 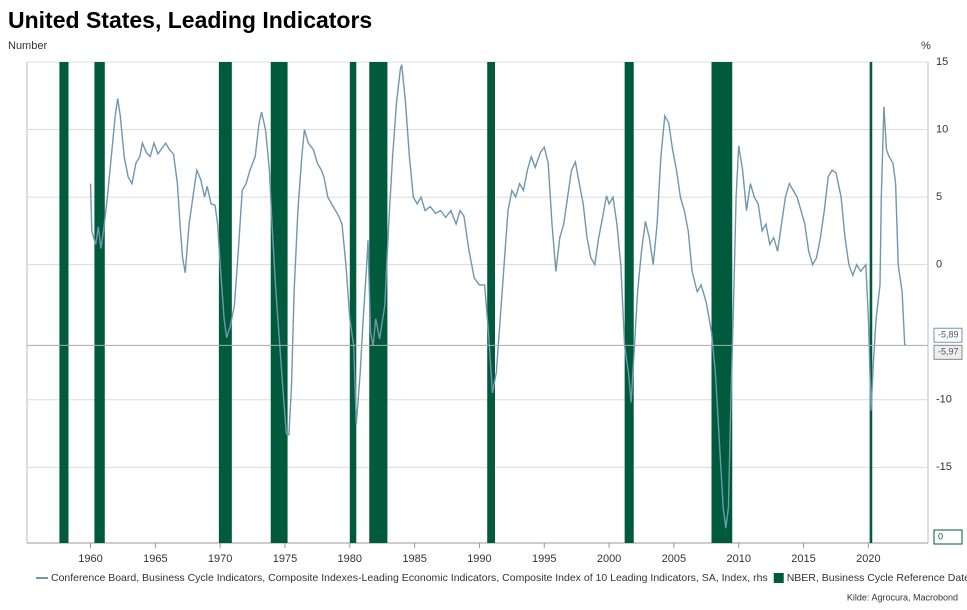 I want to click on y2-tick-label: 15, so click(x=942, y=62).